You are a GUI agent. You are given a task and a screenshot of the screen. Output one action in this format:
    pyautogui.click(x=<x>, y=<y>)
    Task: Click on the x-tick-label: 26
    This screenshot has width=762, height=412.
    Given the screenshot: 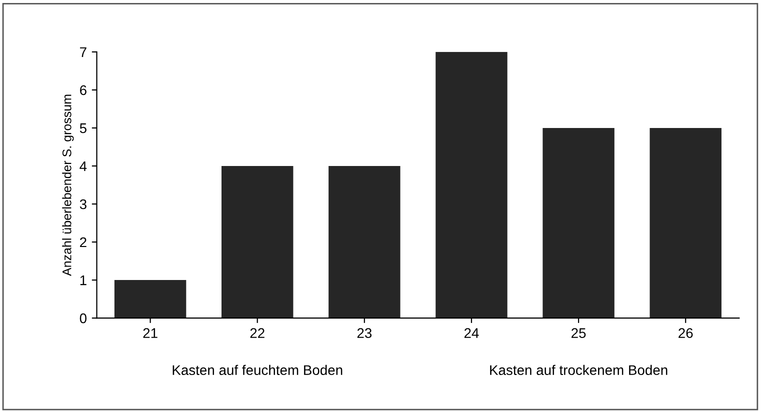 What is the action you would take?
    pyautogui.click(x=685, y=333)
    